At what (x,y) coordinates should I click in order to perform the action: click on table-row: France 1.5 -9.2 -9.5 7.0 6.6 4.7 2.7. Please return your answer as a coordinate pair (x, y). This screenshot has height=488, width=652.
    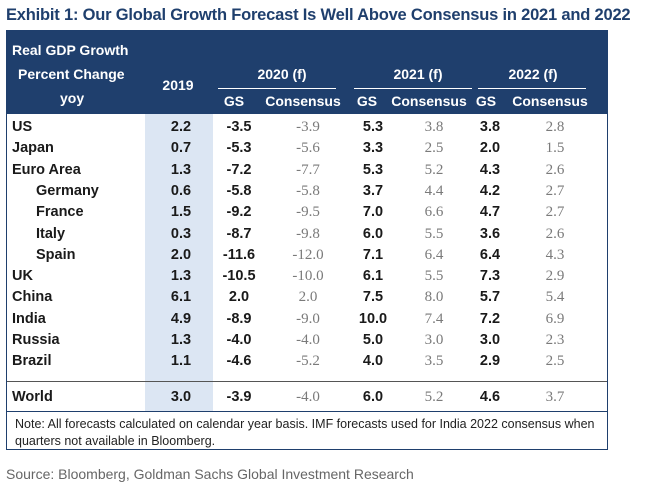
    Looking at the image, I should click on (307, 212).